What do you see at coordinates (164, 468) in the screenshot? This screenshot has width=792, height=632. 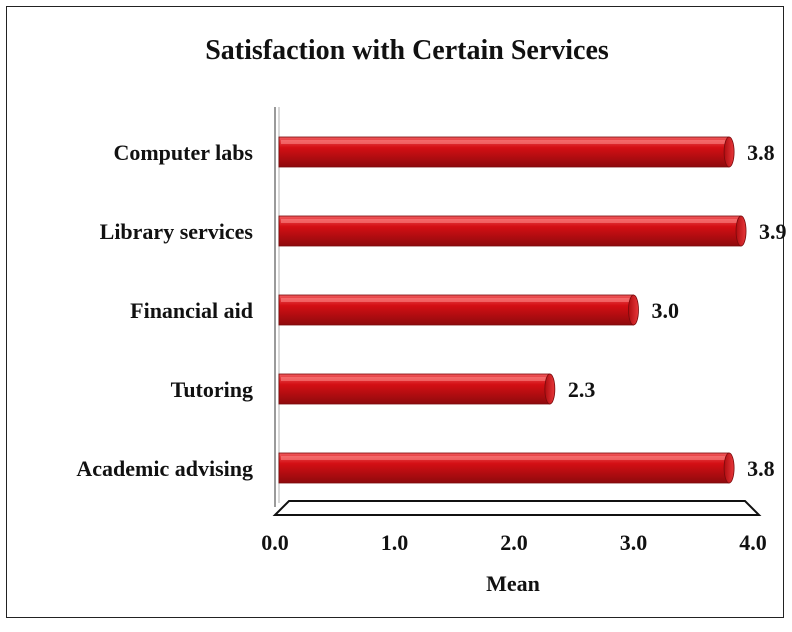 I see `category-label: Academic advising` at bounding box center [164, 468].